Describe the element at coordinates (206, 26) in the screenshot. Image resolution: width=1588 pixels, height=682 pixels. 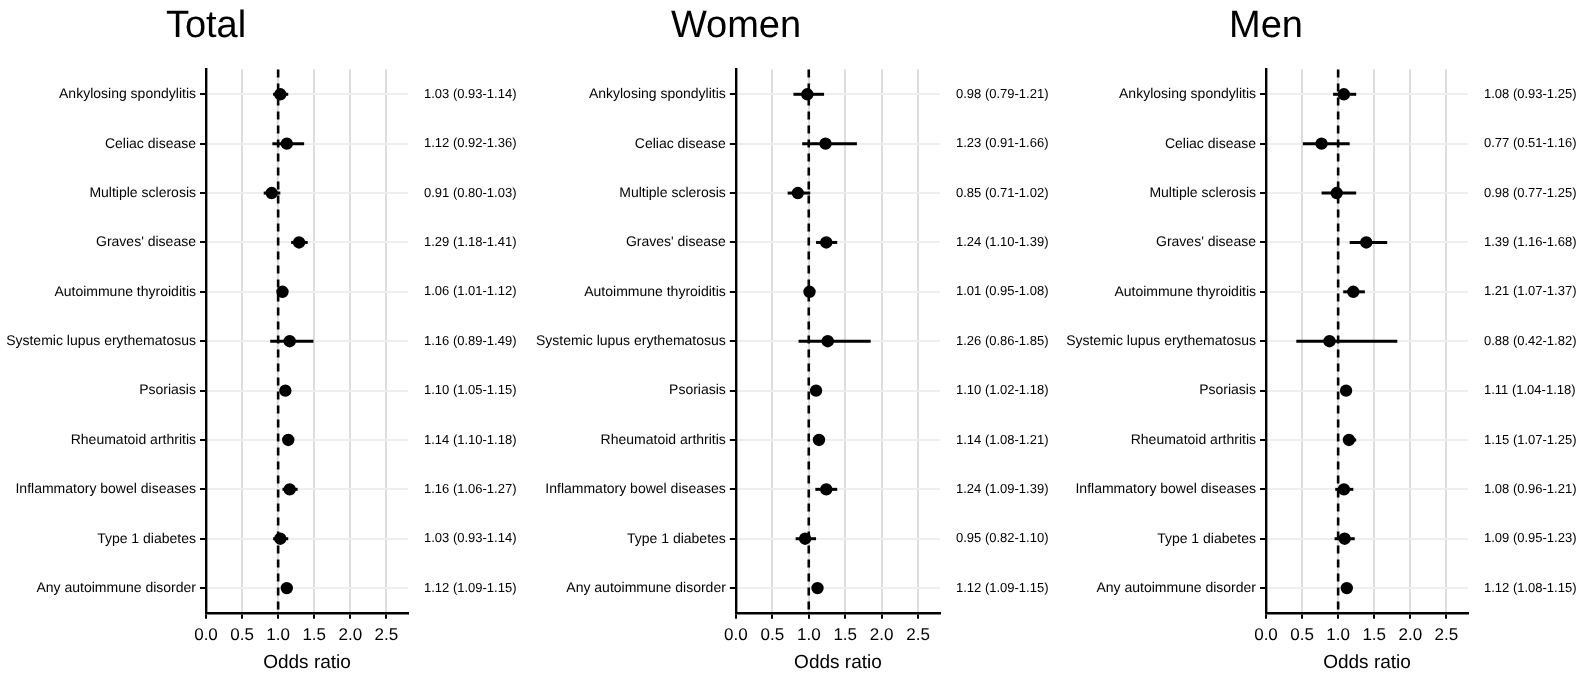
I see `chart-title: Total` at that location.